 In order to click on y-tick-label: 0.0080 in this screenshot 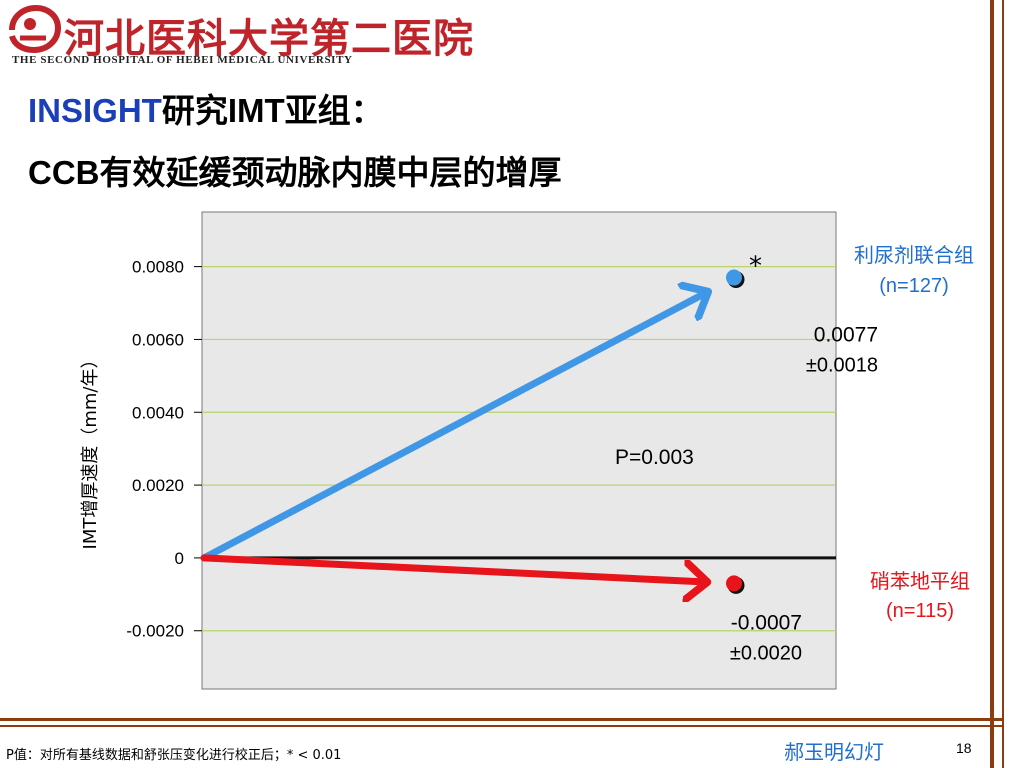, I will do `click(158, 267)`.